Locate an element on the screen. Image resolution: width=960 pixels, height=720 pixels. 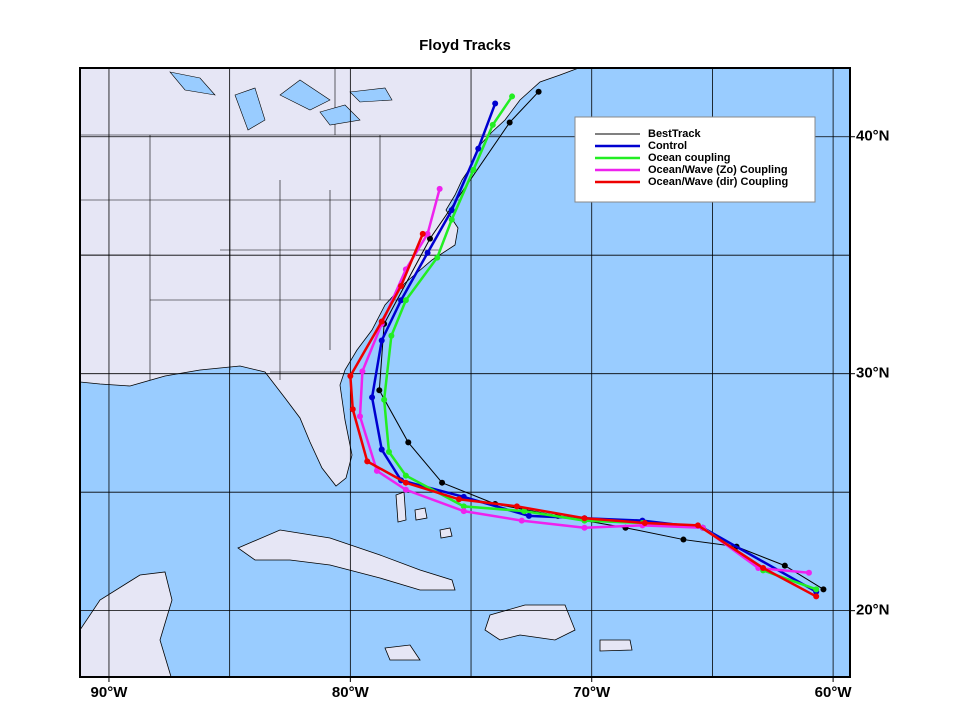
y-tick-label: 30°N is located at coordinates (873, 373).